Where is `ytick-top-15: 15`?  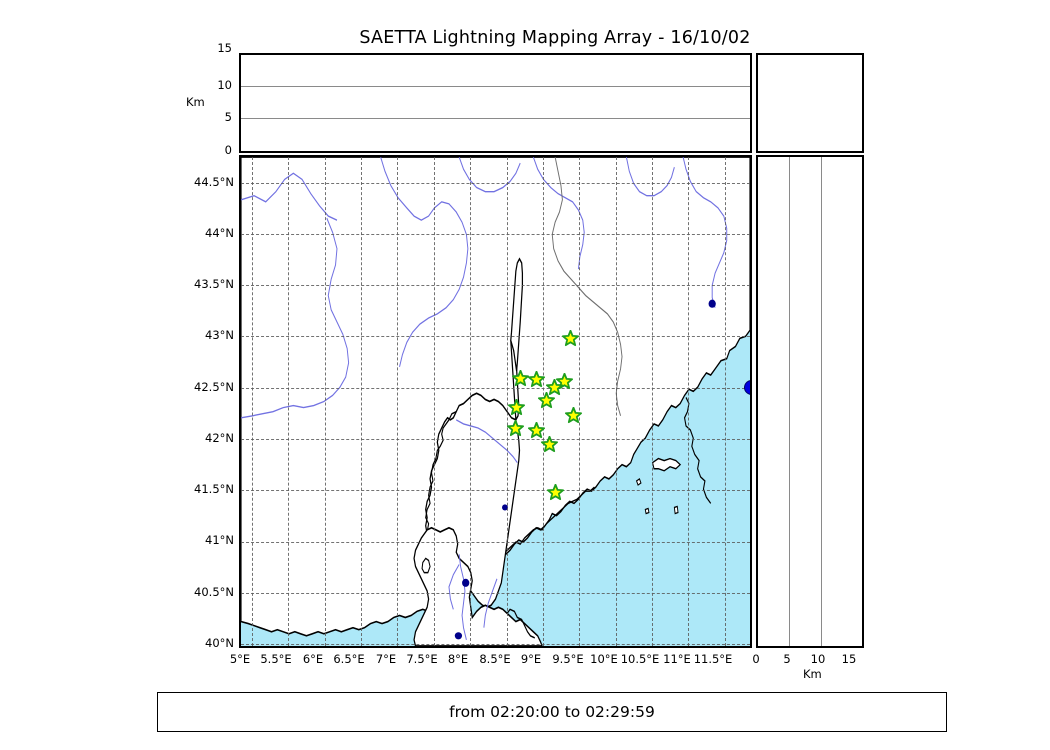 ytick-top-15: 15 is located at coordinates (224, 48).